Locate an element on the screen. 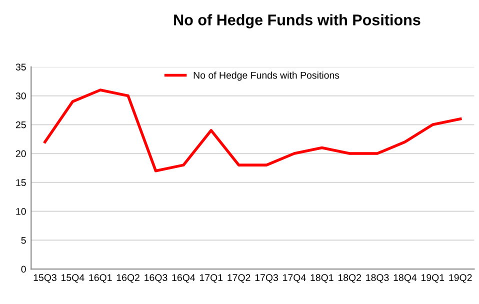 Image resolution: width=479 pixels, height=304 pixels. x-tick-label: 17Q3 is located at coordinates (266, 278).